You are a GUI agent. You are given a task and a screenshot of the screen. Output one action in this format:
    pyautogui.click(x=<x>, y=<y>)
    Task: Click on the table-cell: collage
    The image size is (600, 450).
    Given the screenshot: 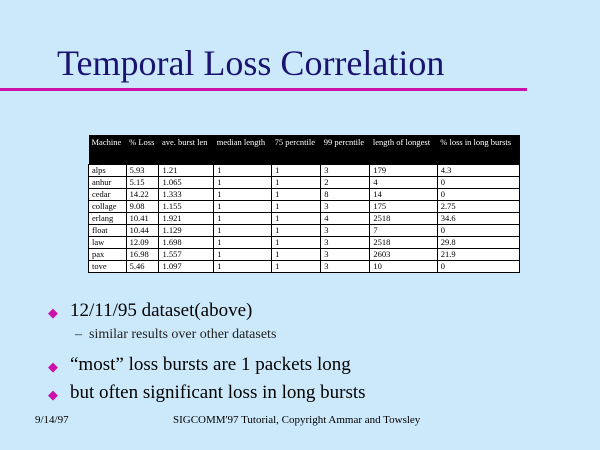 What is the action you would take?
    pyautogui.click(x=107, y=206)
    